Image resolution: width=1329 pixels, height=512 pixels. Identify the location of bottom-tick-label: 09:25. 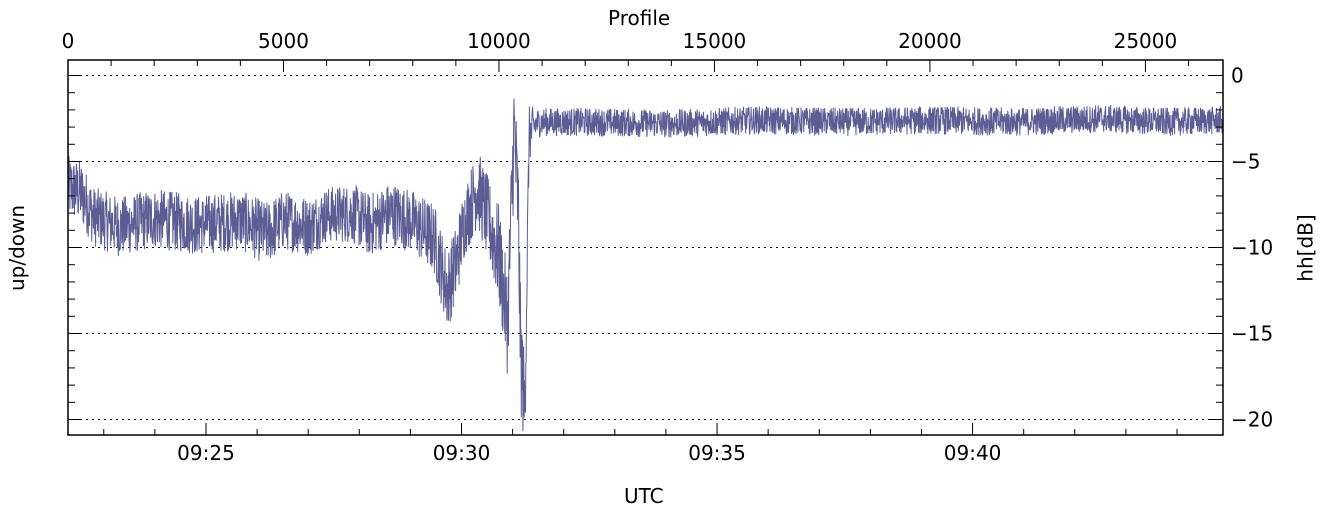
(206, 453).